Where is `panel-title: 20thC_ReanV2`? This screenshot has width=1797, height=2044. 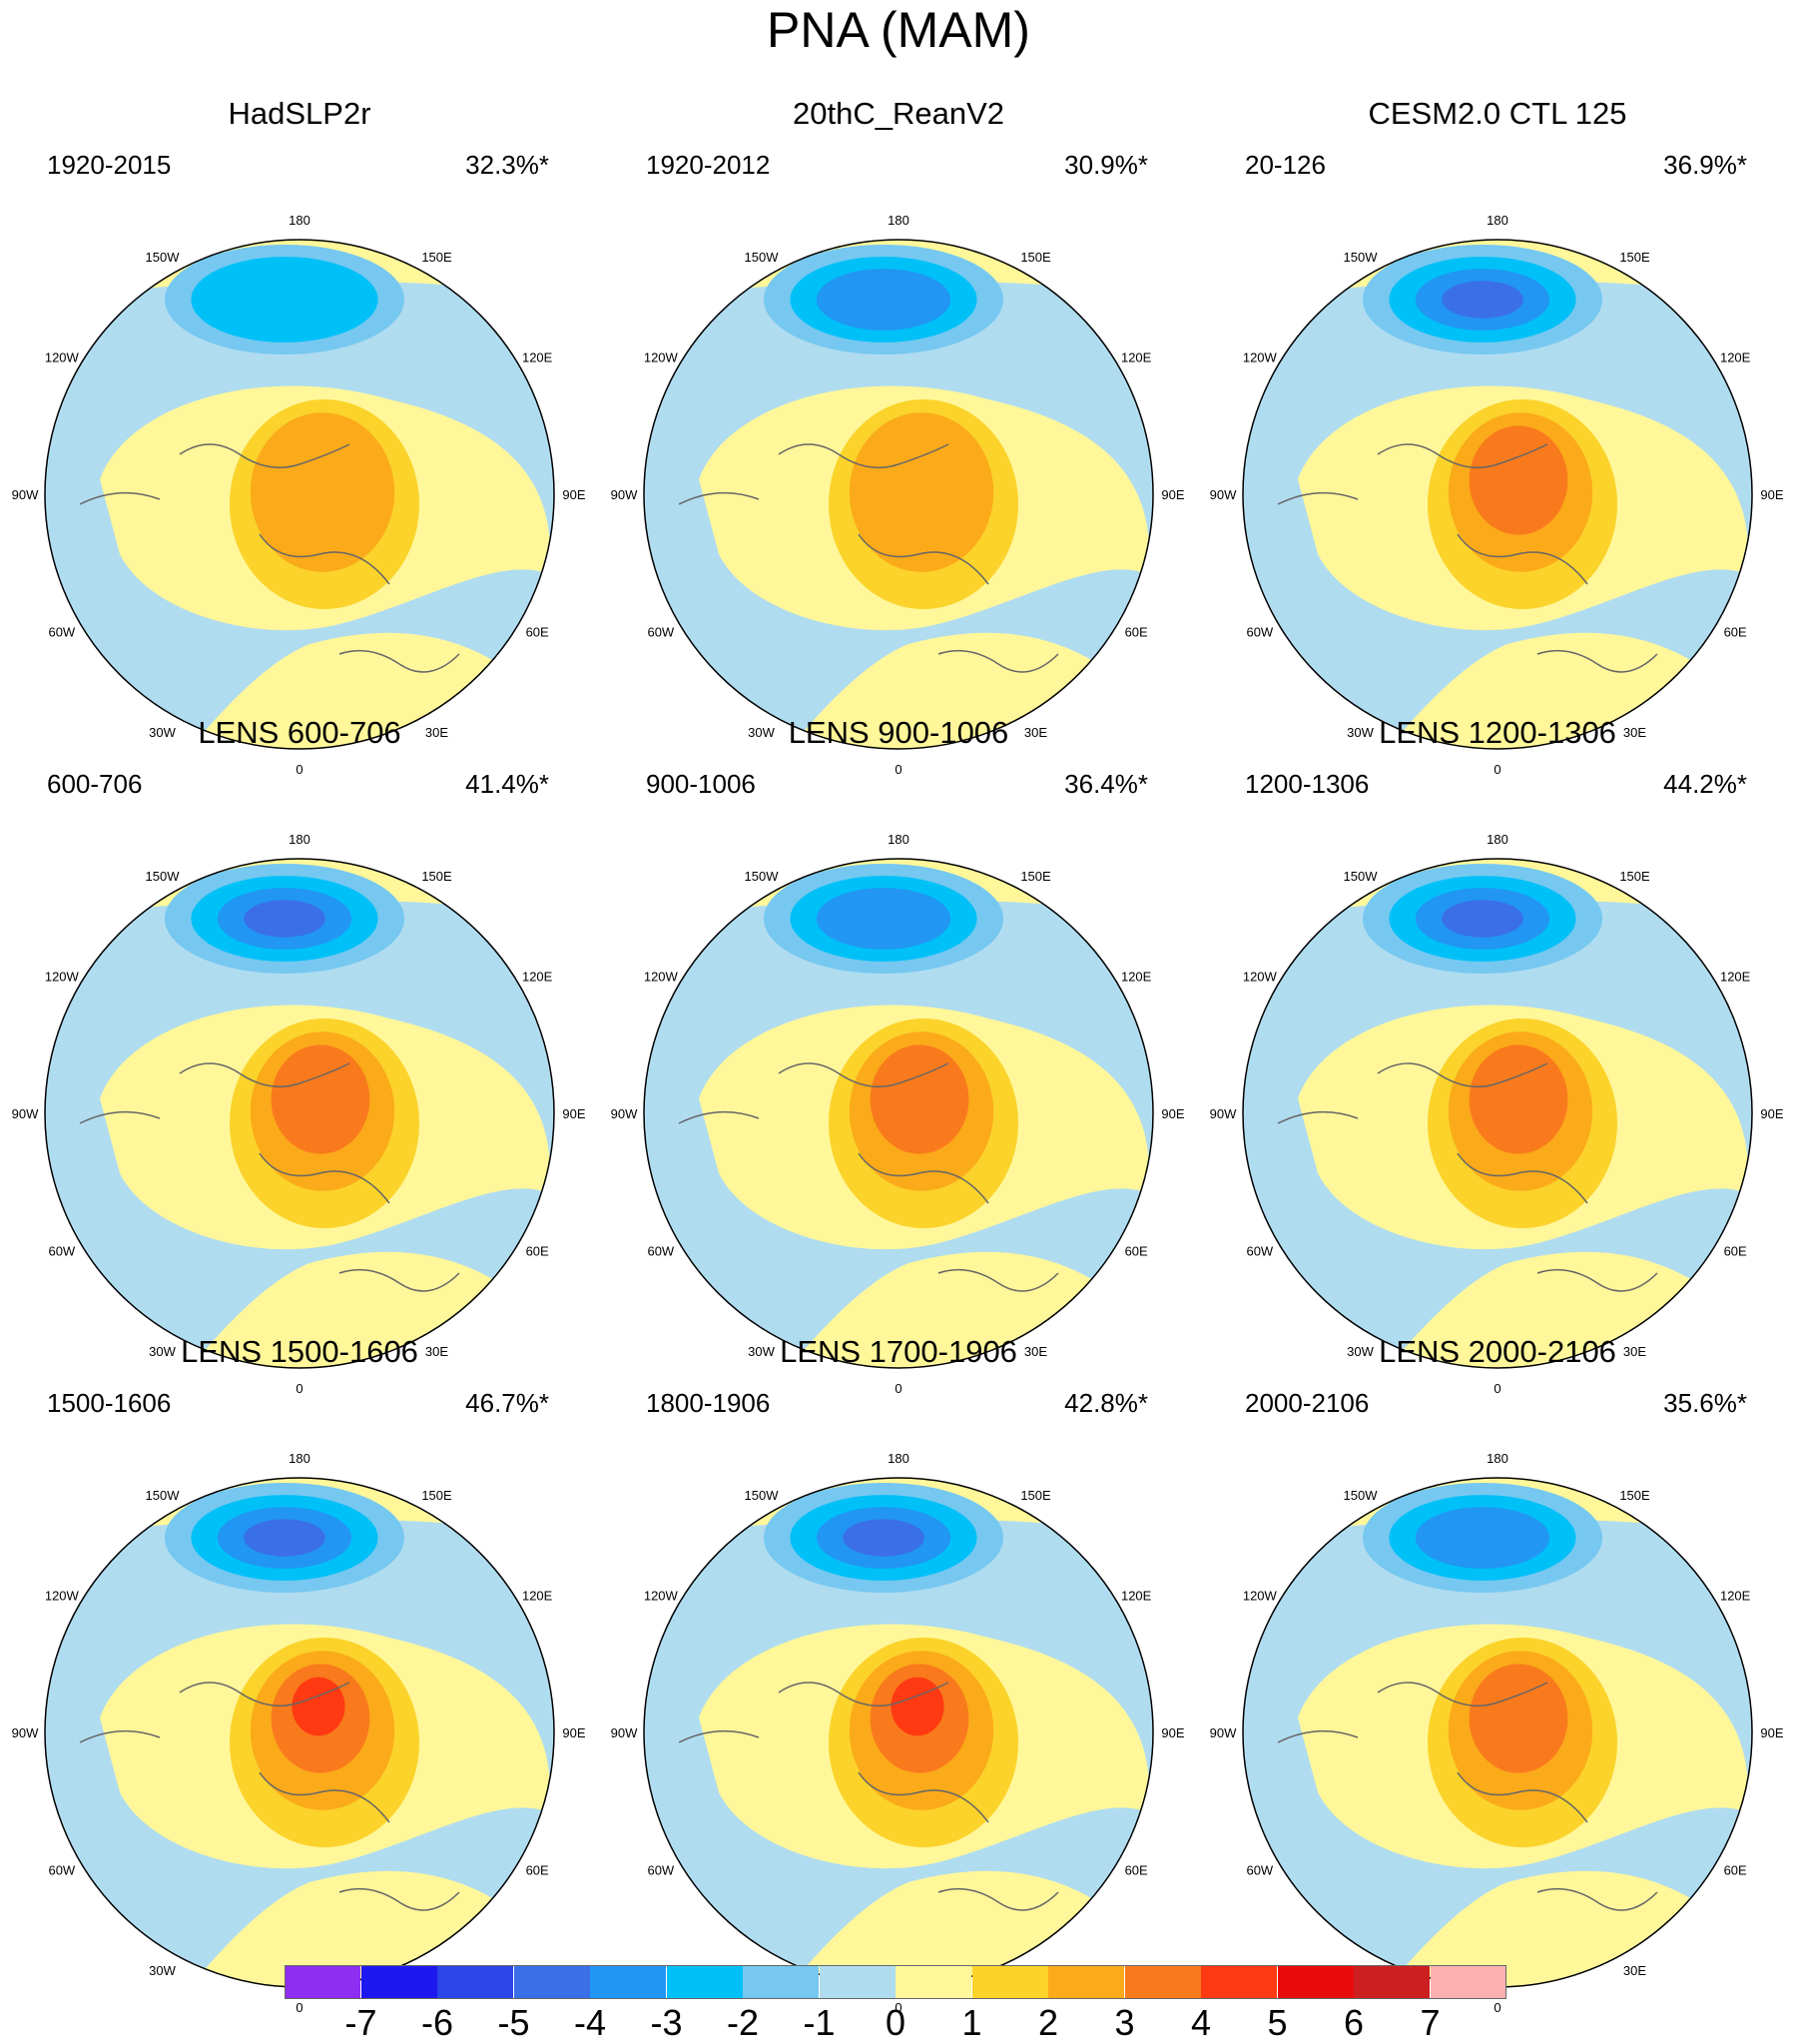 panel-title: 20thC_ReanV2 is located at coordinates (898, 113).